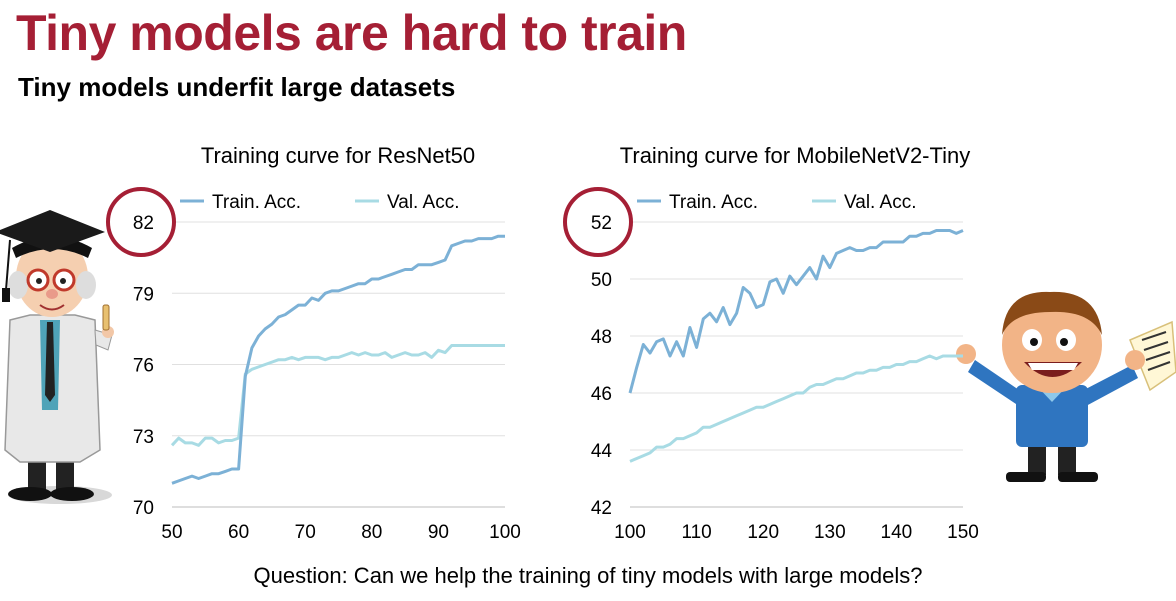 This screenshot has width=1176, height=601. I want to click on x-tick-label: 70, so click(305, 532).